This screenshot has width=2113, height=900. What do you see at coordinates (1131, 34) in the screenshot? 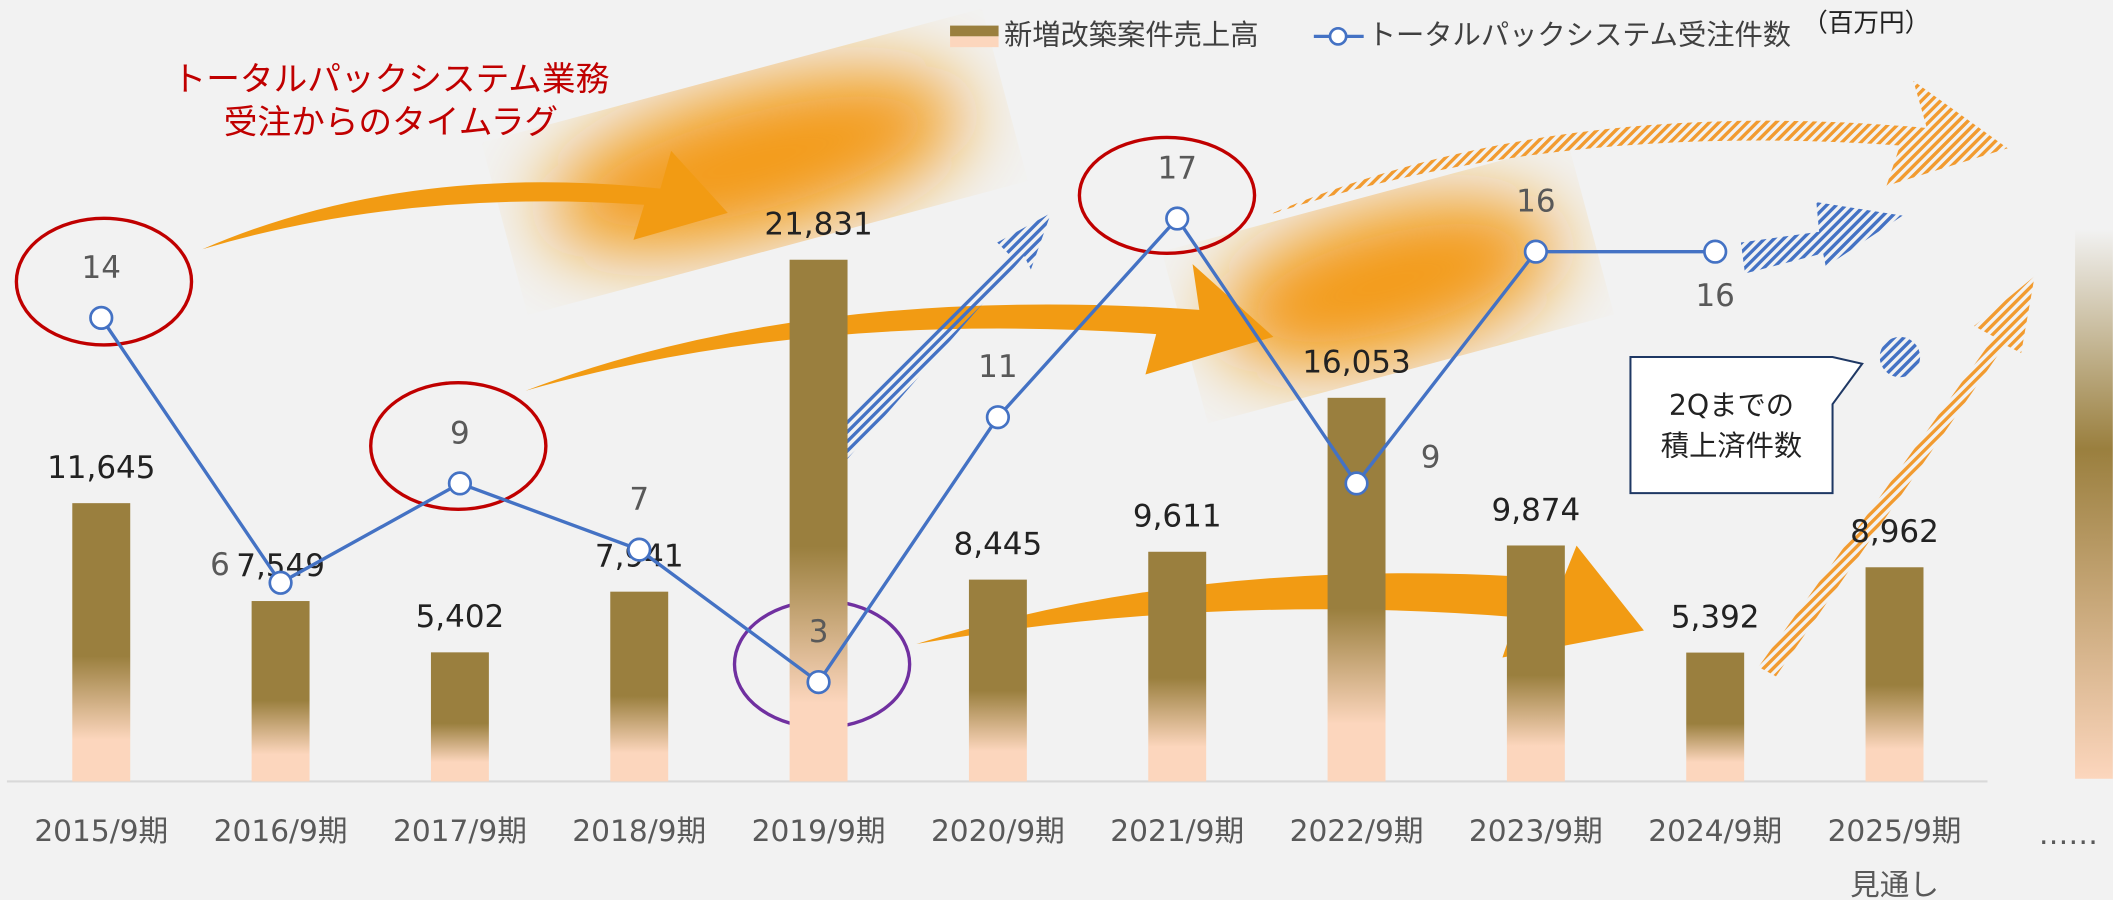
I see `legend-label: 新増改築案件売上高` at bounding box center [1131, 34].